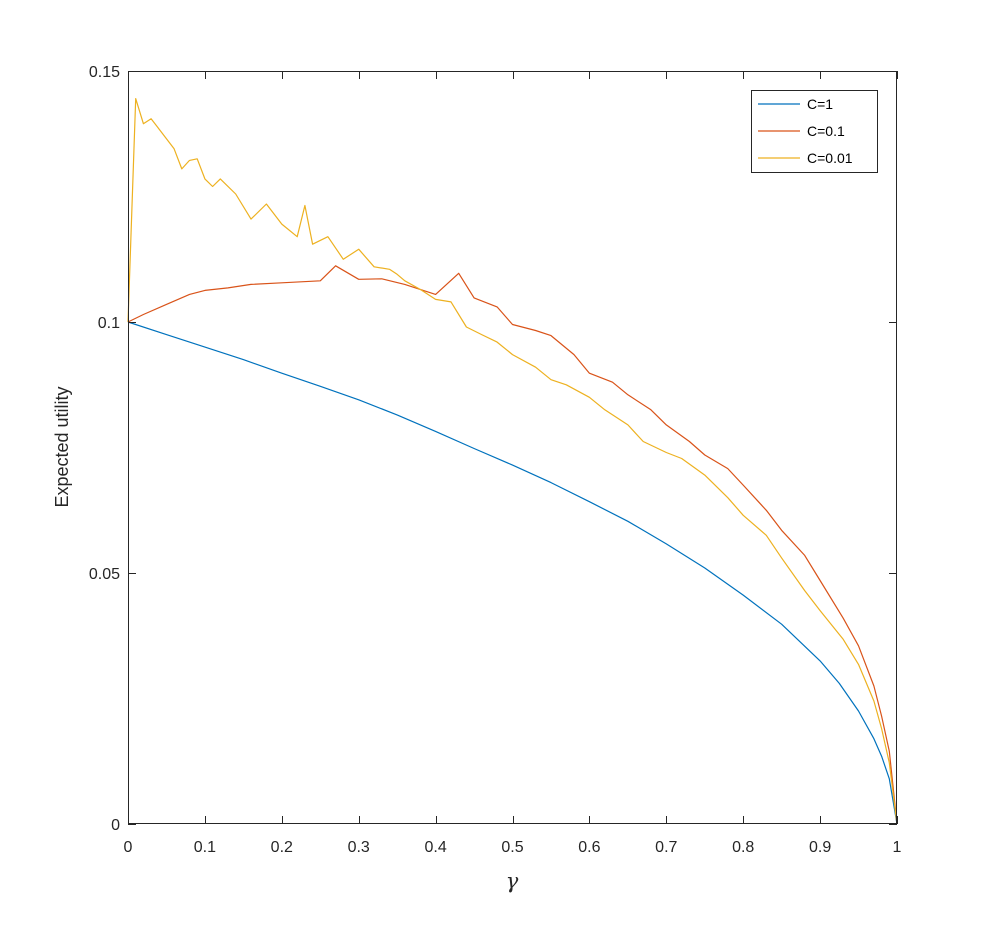 The height and width of the screenshot is (925, 991). Describe the element at coordinates (826, 131) in the screenshot. I see `legend-label-1: C=0.1` at that location.